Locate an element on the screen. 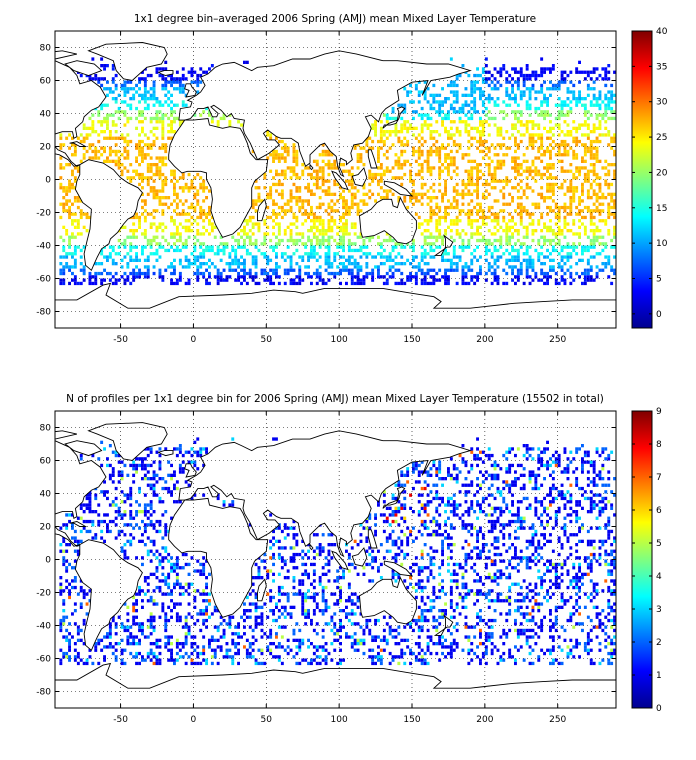 The image size is (696, 760). colorbar-tick-label: 3 is located at coordinates (659, 610).